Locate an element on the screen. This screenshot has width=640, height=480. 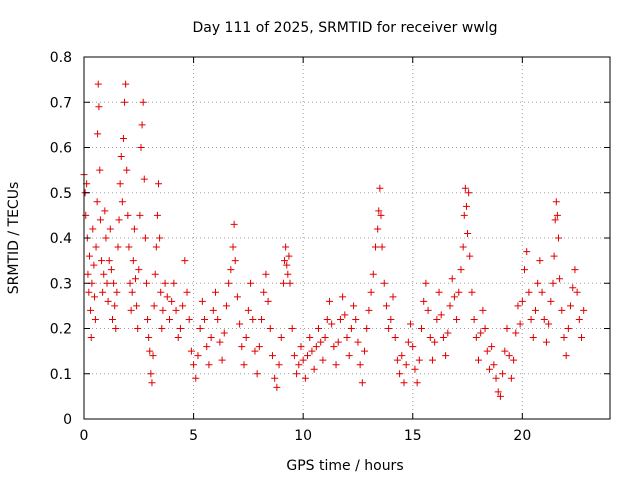
x-tick-labels: 0 5 10 15 20 is located at coordinates (306, 436).